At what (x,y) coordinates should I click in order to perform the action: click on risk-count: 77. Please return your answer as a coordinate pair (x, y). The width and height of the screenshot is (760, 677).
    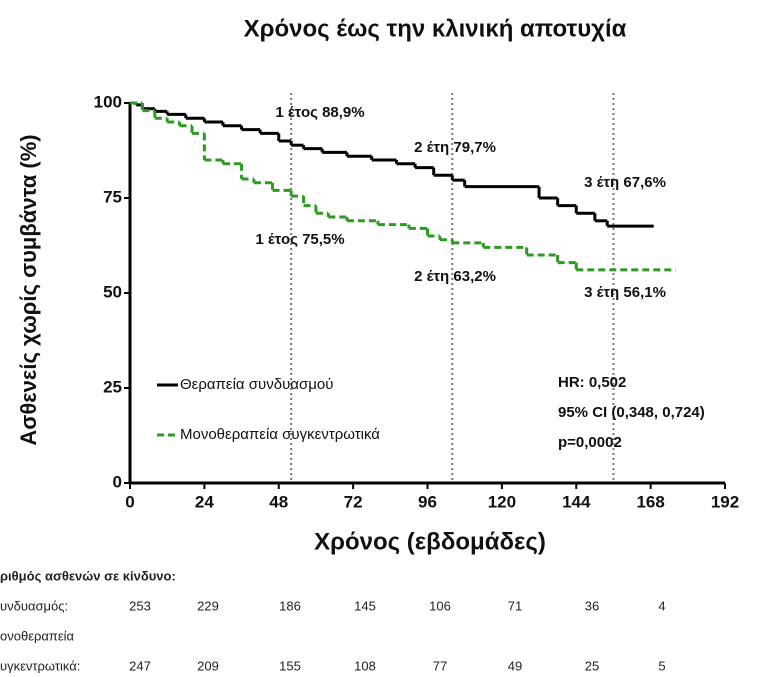
    Looking at the image, I should click on (440, 665).